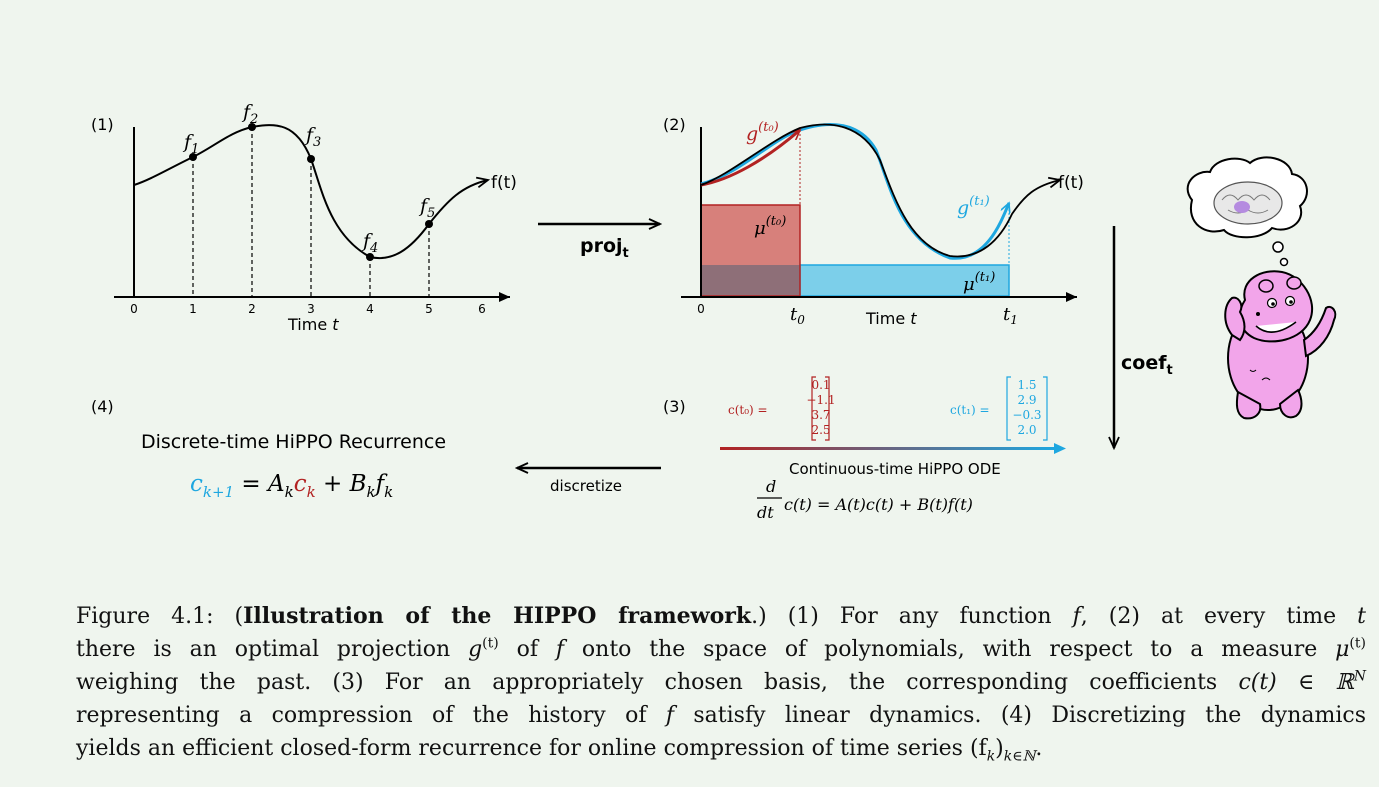  Describe the element at coordinates (482, 309) in the screenshot. I see `tick-6: 6` at that location.